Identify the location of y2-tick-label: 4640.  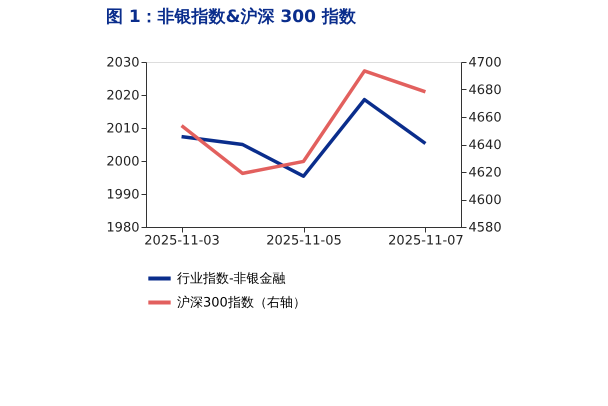
(485, 145).